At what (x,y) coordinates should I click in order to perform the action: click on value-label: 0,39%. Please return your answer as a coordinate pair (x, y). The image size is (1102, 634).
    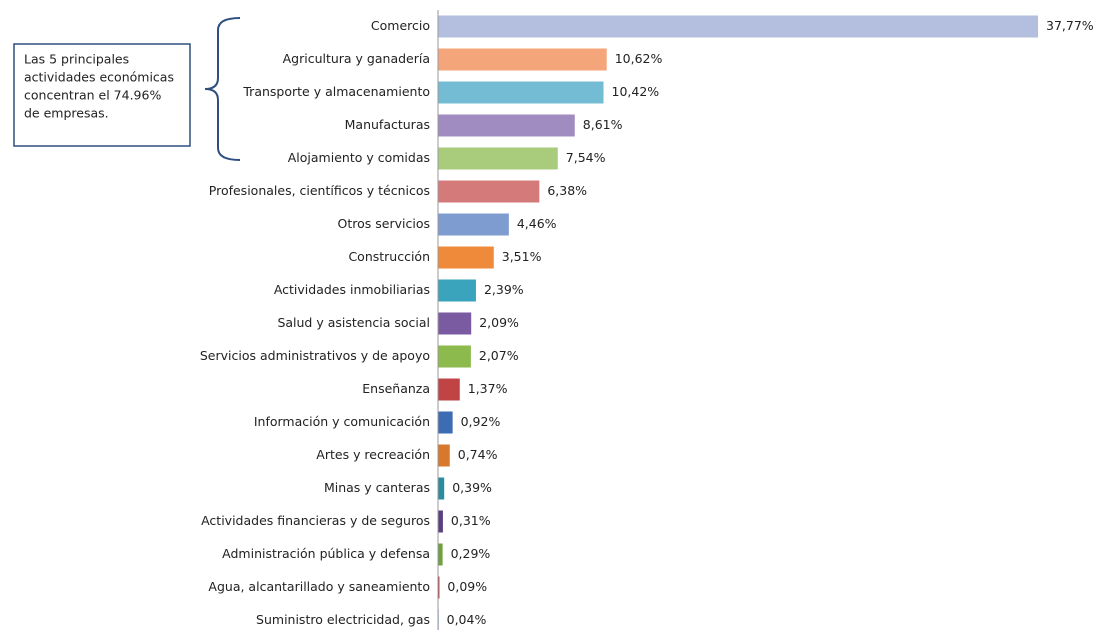
    Looking at the image, I should click on (472, 487).